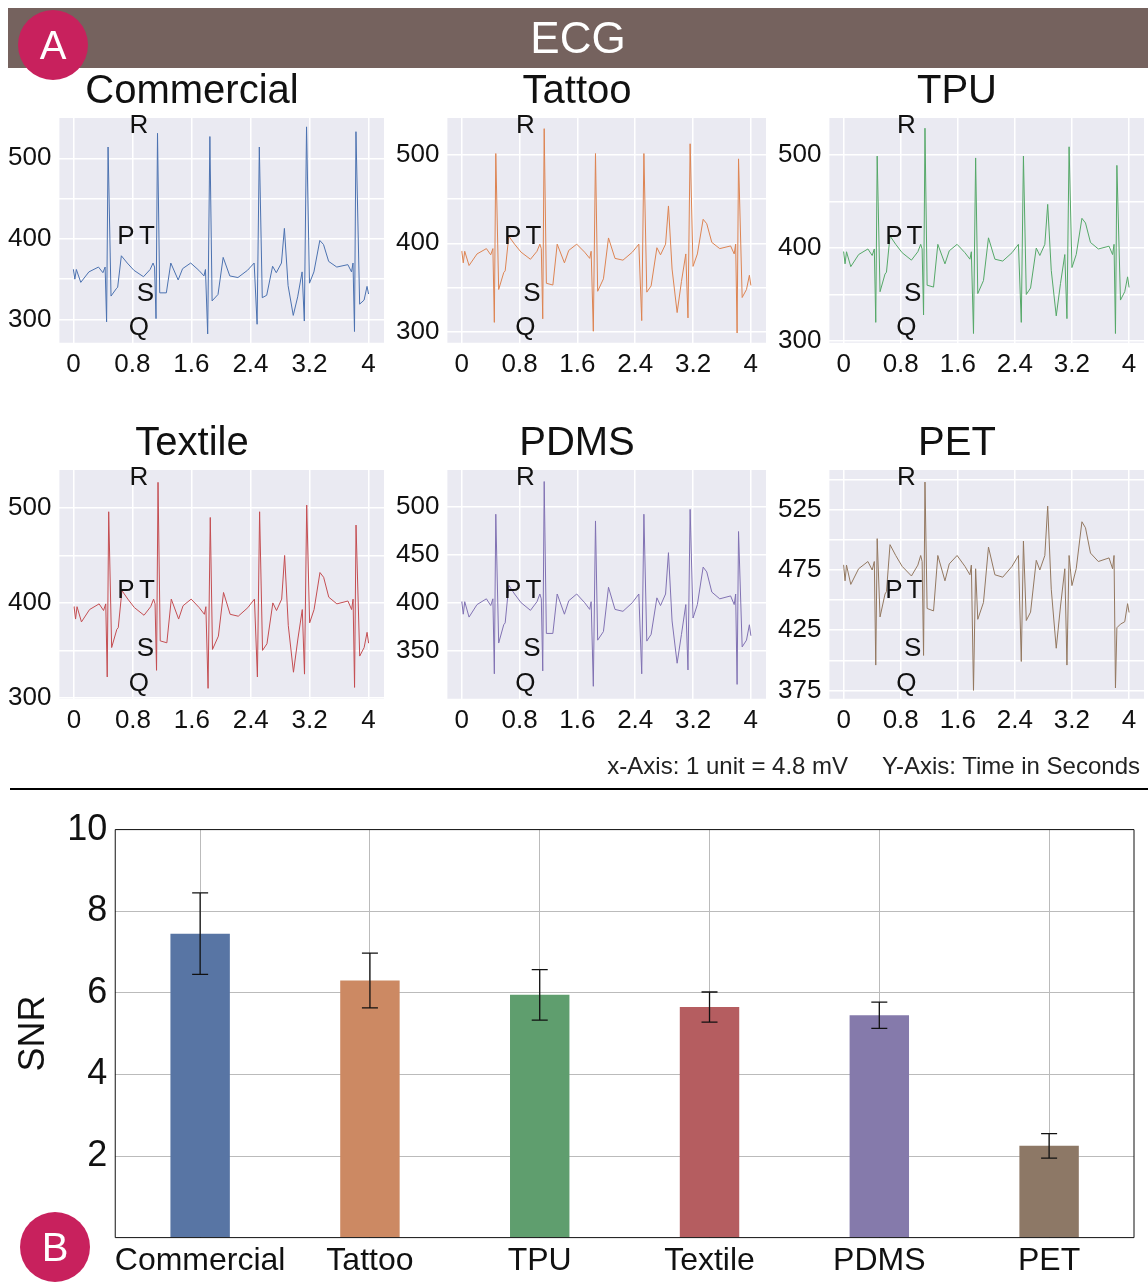 This screenshot has height=1284, width=1148. Describe the element at coordinates (192, 89) in the screenshot. I see `chart-title: Commercial` at that location.